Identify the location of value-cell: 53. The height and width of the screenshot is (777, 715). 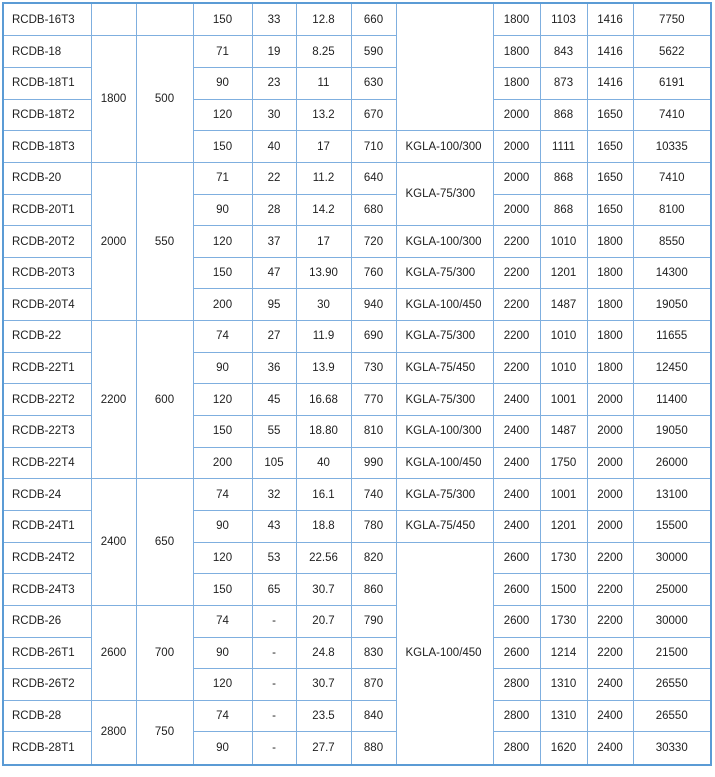
(274, 558).